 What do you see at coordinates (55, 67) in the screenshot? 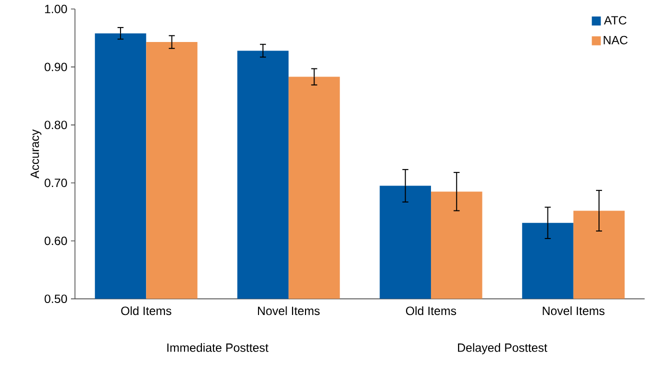
I see `y-tick-label: 0.90` at bounding box center [55, 67].